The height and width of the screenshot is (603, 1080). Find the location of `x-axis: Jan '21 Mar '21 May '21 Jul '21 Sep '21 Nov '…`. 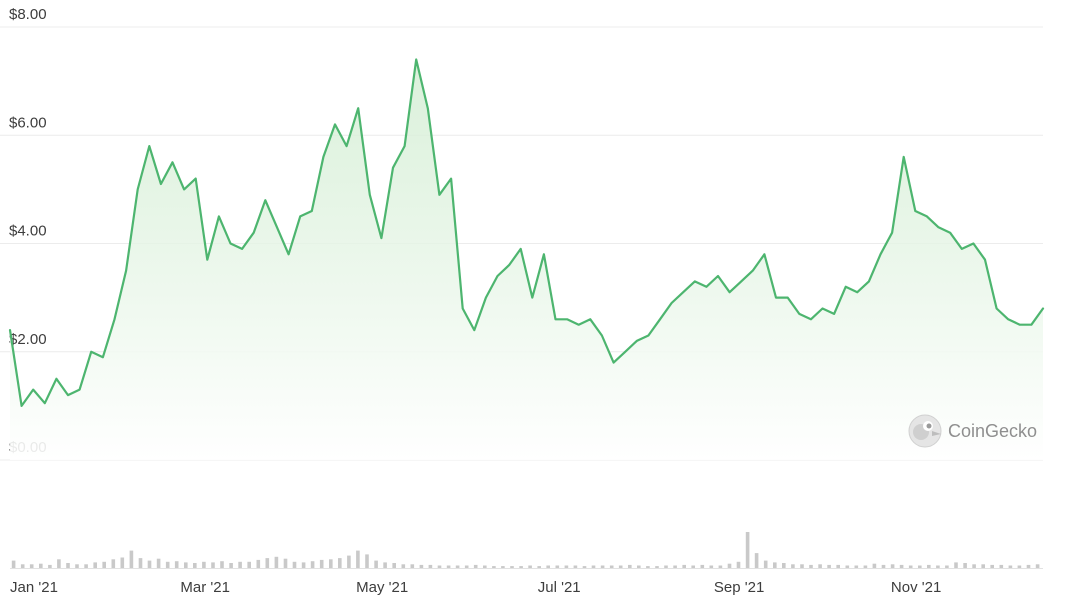

x-axis: Jan '21 Mar '21 May '21 Jul '21 Sep '21 Nov '… is located at coordinates (475, 587).